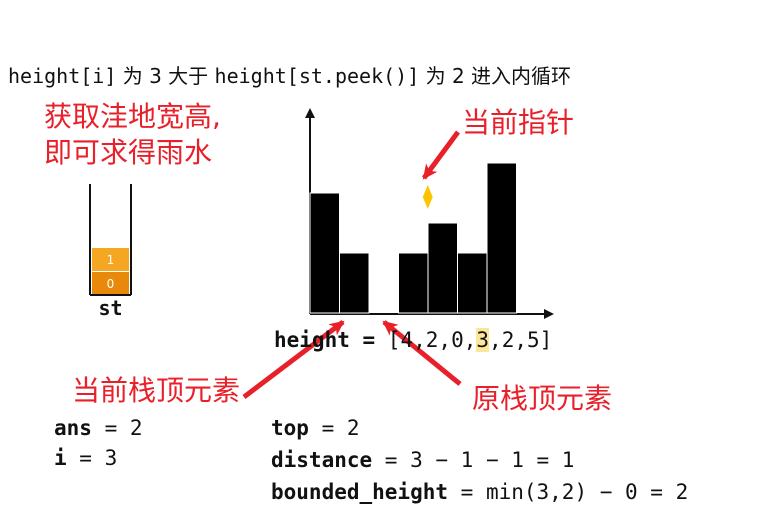  Describe the element at coordinates (568, 492) in the screenshot. I see `bounded-height-value: = min(3,2) − 0 = 2` at that location.